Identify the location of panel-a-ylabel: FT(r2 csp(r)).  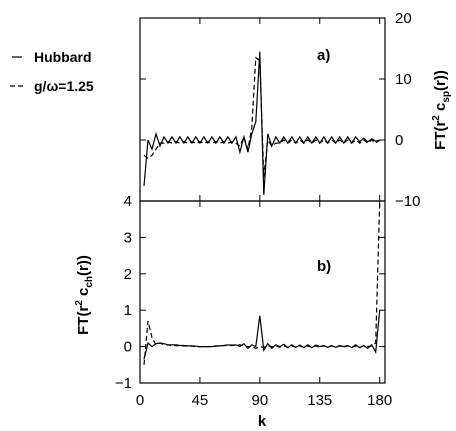
(441, 110).